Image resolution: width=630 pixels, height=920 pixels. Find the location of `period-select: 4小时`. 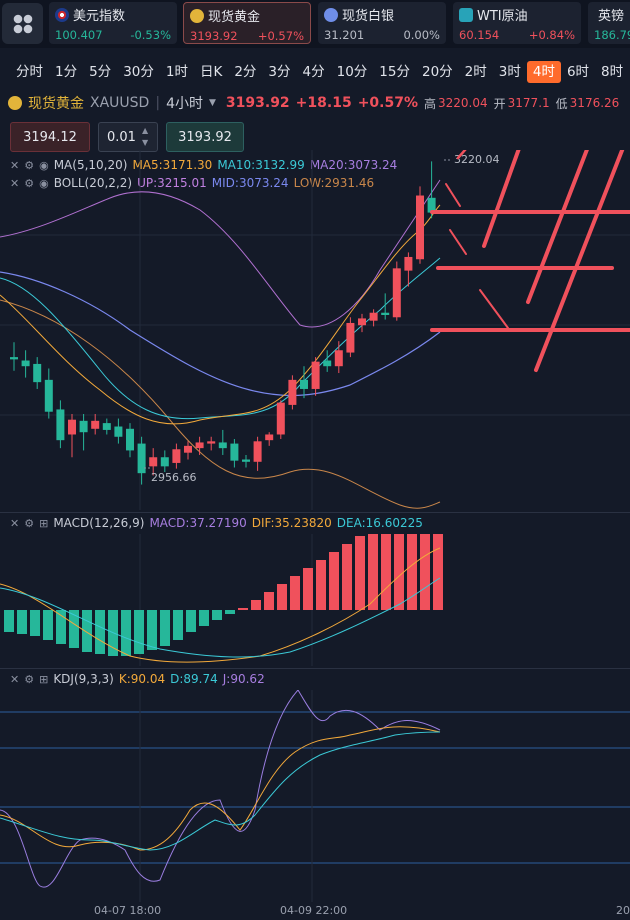

period-select: 4小时 is located at coordinates (184, 104).